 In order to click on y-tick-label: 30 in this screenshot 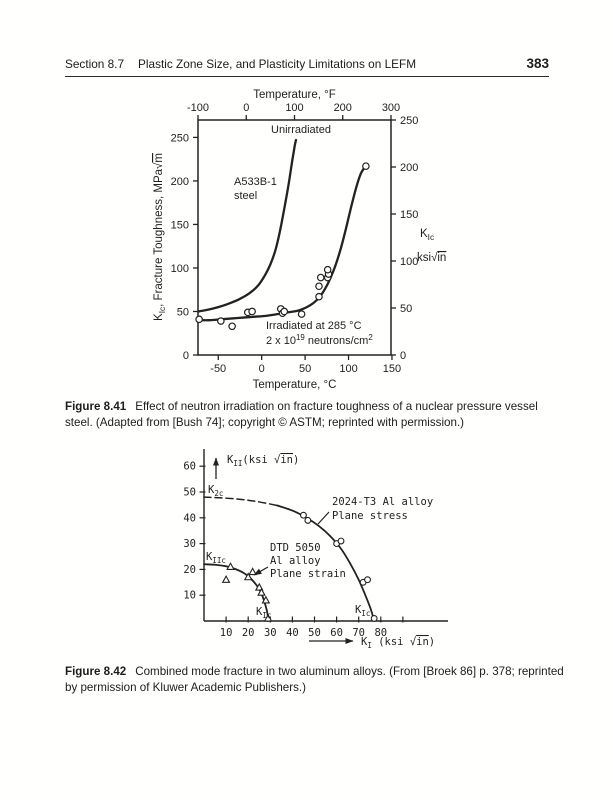, I will do `click(189, 544)`.